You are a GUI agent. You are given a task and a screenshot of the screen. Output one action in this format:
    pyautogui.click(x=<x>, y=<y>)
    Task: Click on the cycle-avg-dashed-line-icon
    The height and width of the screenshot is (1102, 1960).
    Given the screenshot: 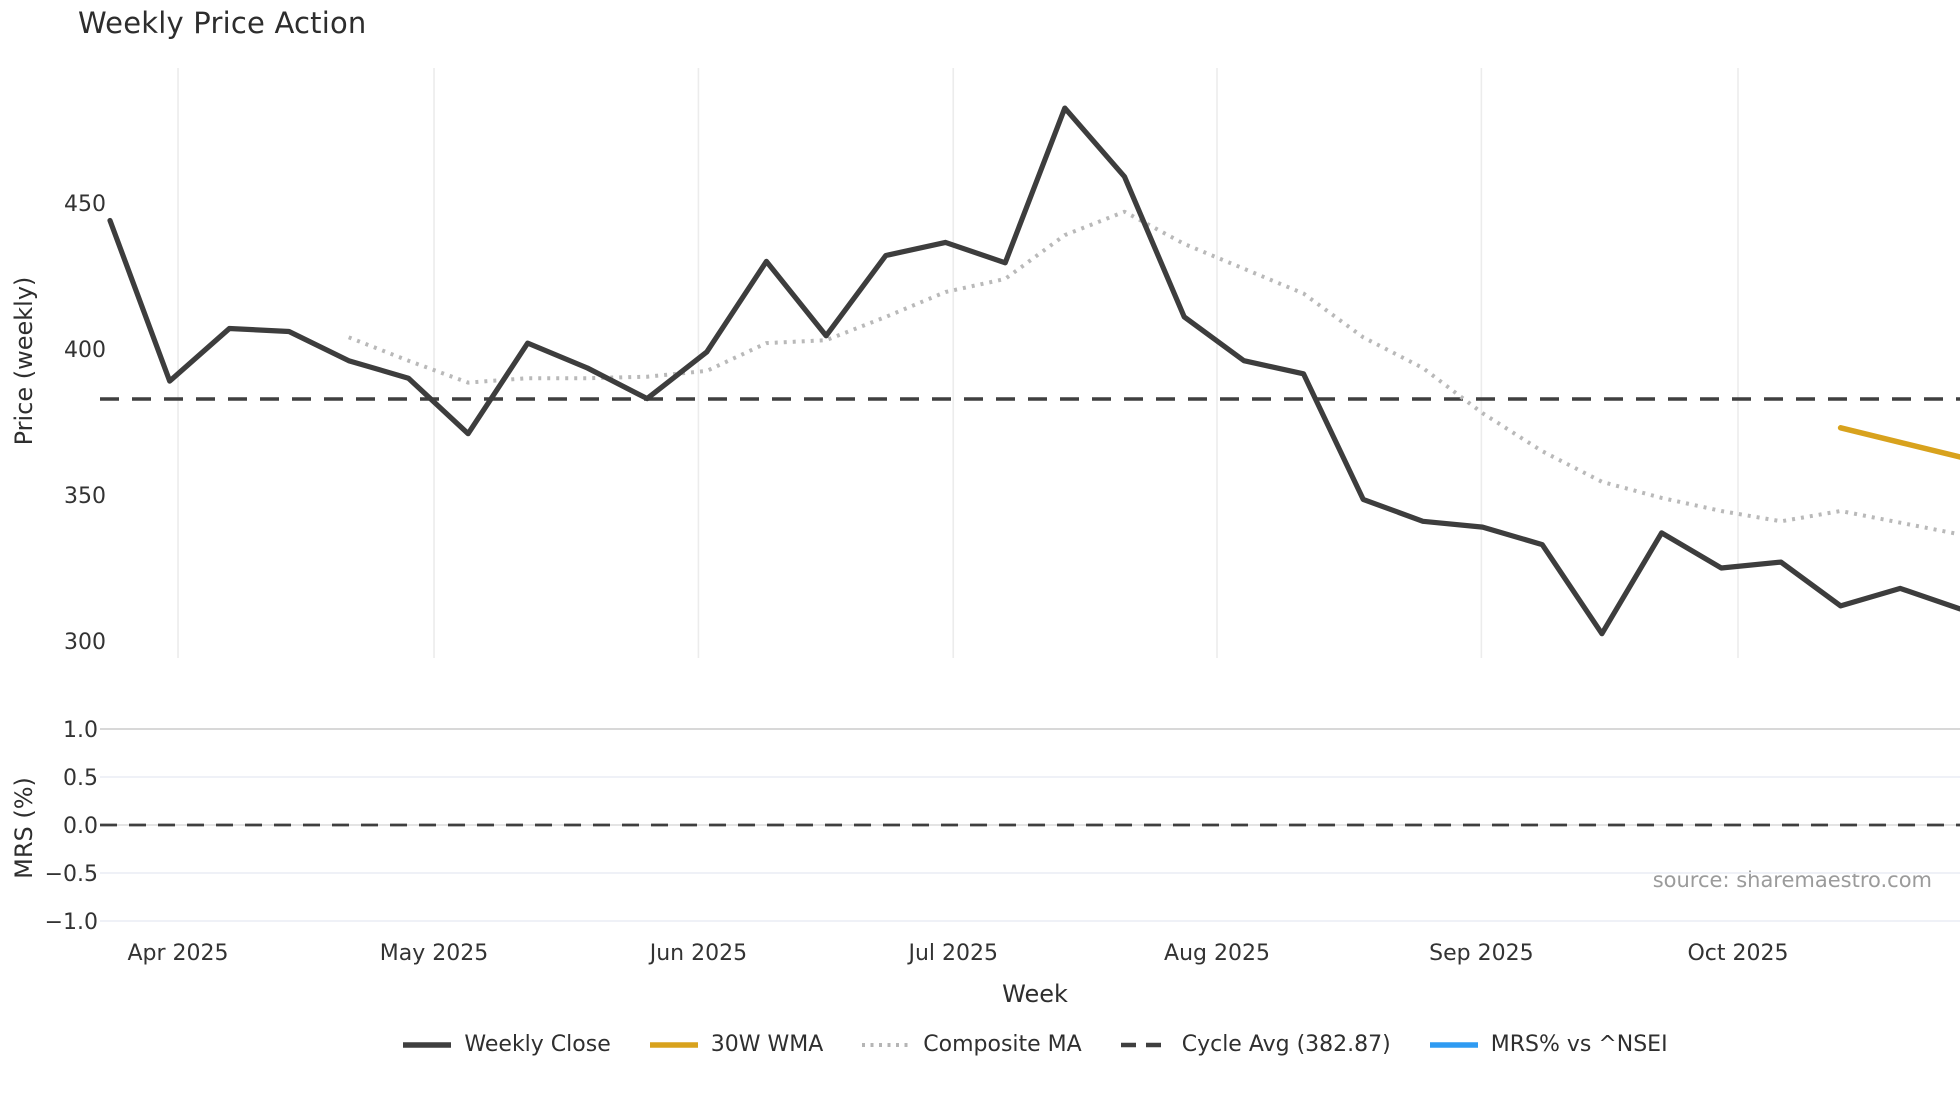 What is the action you would take?
    pyautogui.click(x=1144, y=1044)
    